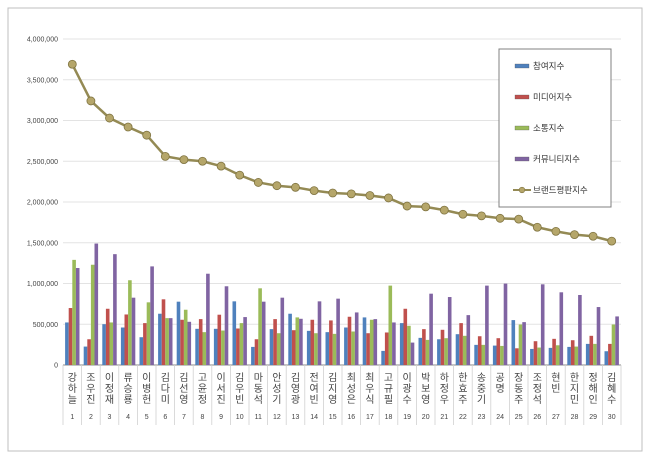  I want to click on rank-label: 30, so click(612, 417).